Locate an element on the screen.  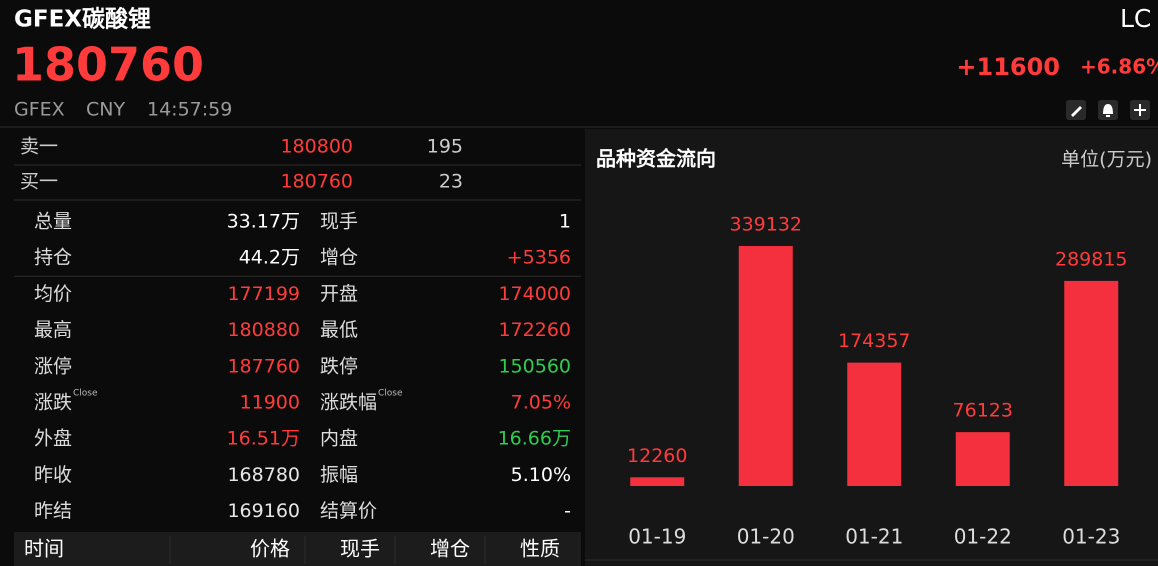
last-price: 180760 is located at coordinates (108, 65).